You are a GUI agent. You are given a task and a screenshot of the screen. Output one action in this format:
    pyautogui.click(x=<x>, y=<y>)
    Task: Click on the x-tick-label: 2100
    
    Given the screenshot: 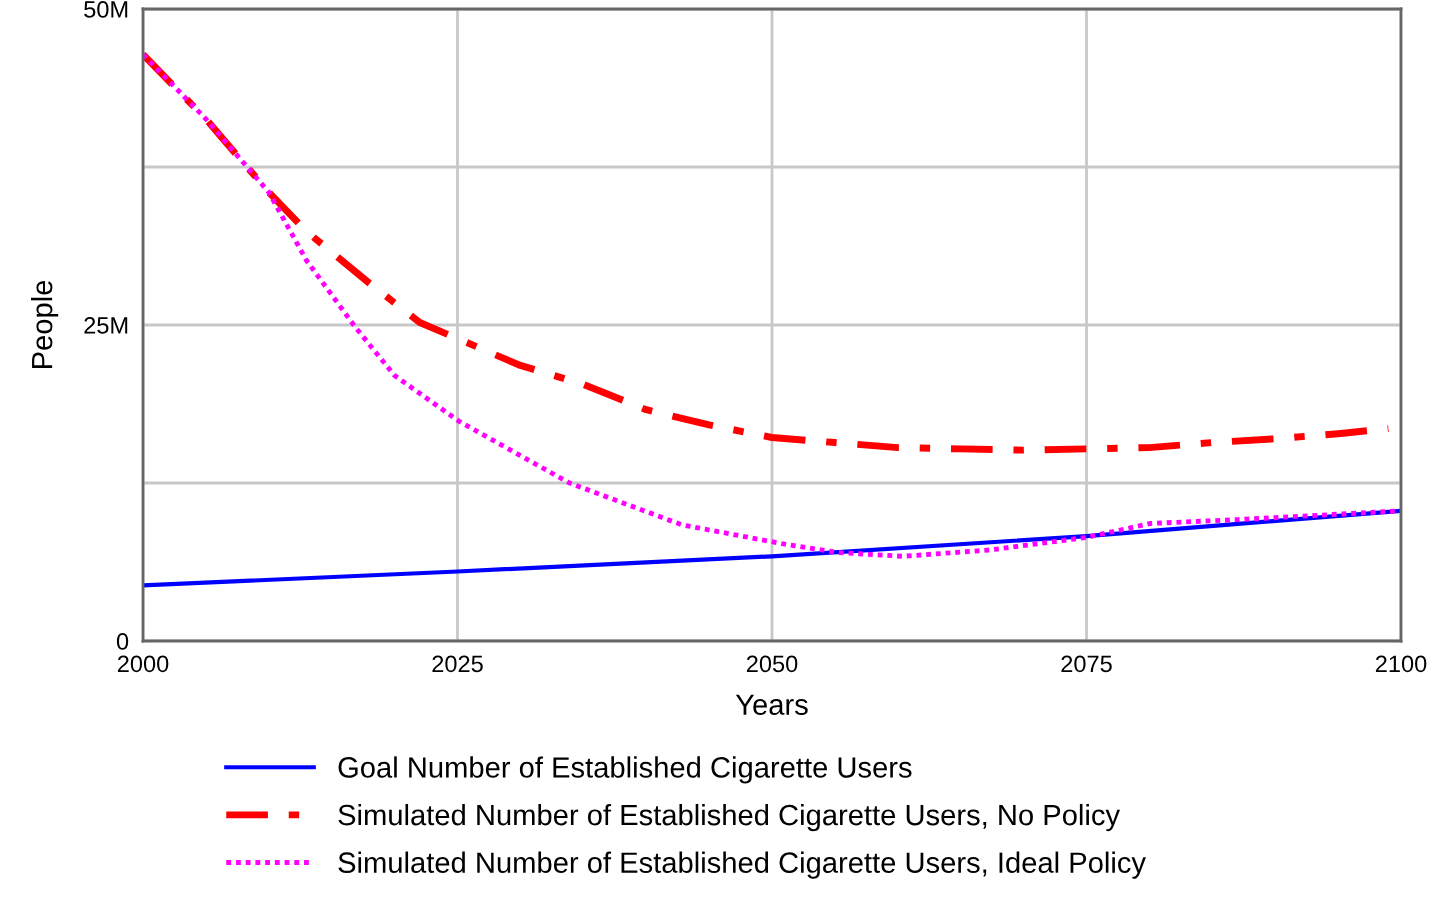 What is the action you would take?
    pyautogui.click(x=1401, y=664)
    